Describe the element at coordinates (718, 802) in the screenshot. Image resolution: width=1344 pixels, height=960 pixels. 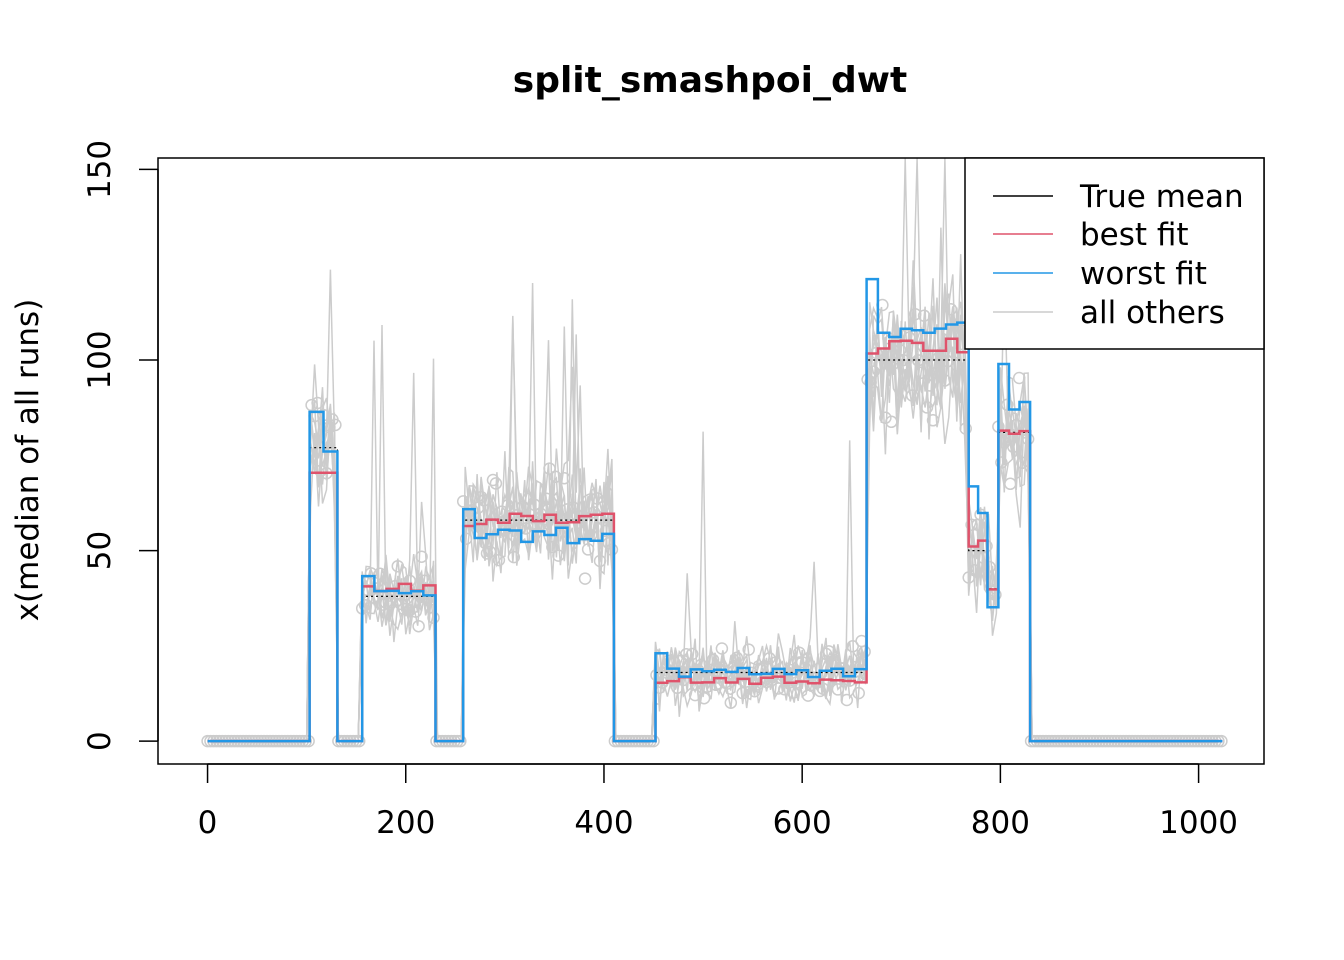
I see `x-axis: 0 200 400 600 800 1000` at that location.